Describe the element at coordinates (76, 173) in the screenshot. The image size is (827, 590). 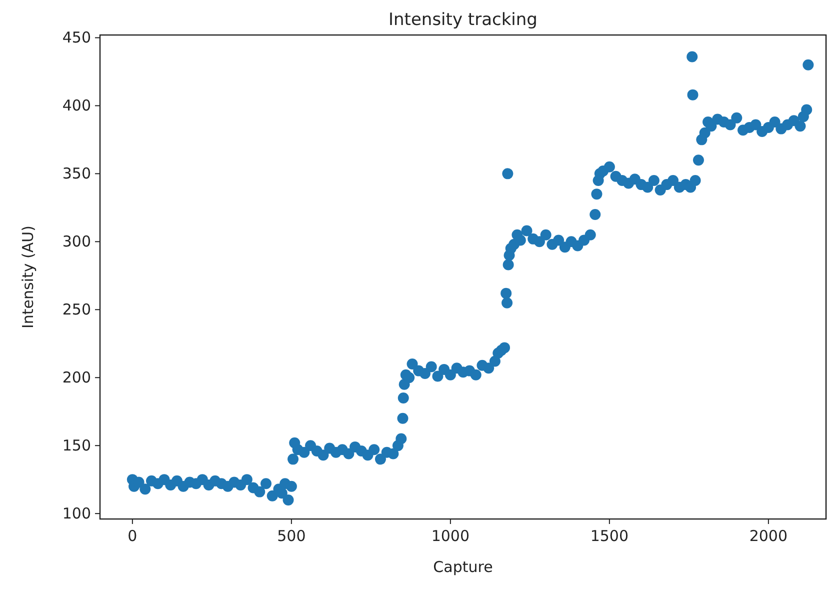
I see `y-tick-label: 350` at that location.